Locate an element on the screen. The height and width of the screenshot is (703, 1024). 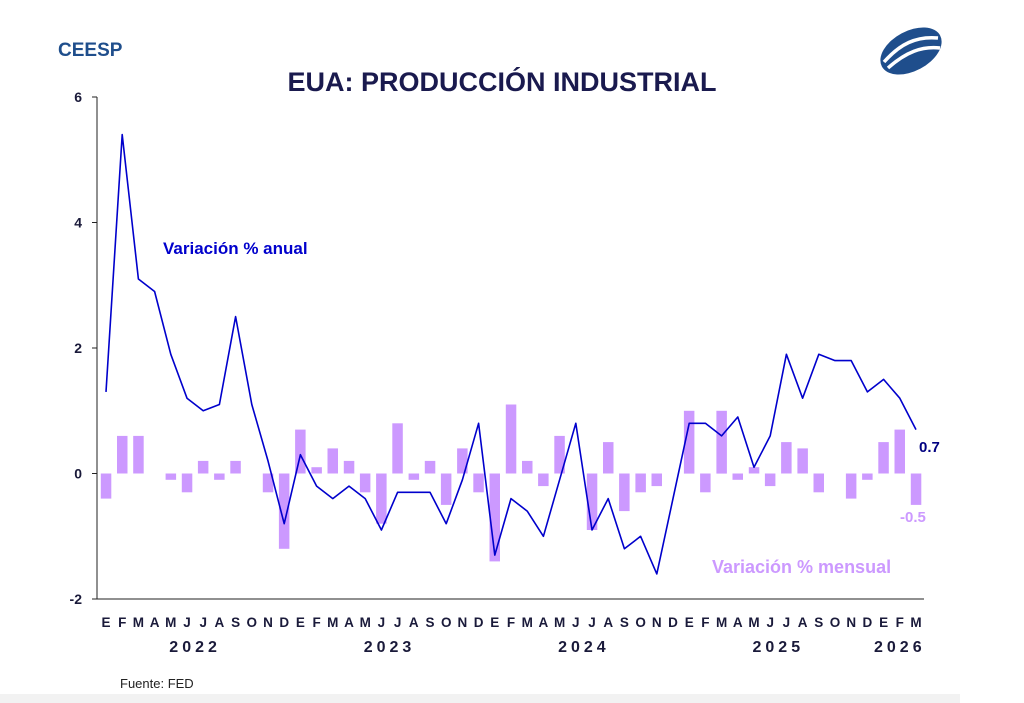
y-tick-label: 4 is located at coordinates (78, 223).